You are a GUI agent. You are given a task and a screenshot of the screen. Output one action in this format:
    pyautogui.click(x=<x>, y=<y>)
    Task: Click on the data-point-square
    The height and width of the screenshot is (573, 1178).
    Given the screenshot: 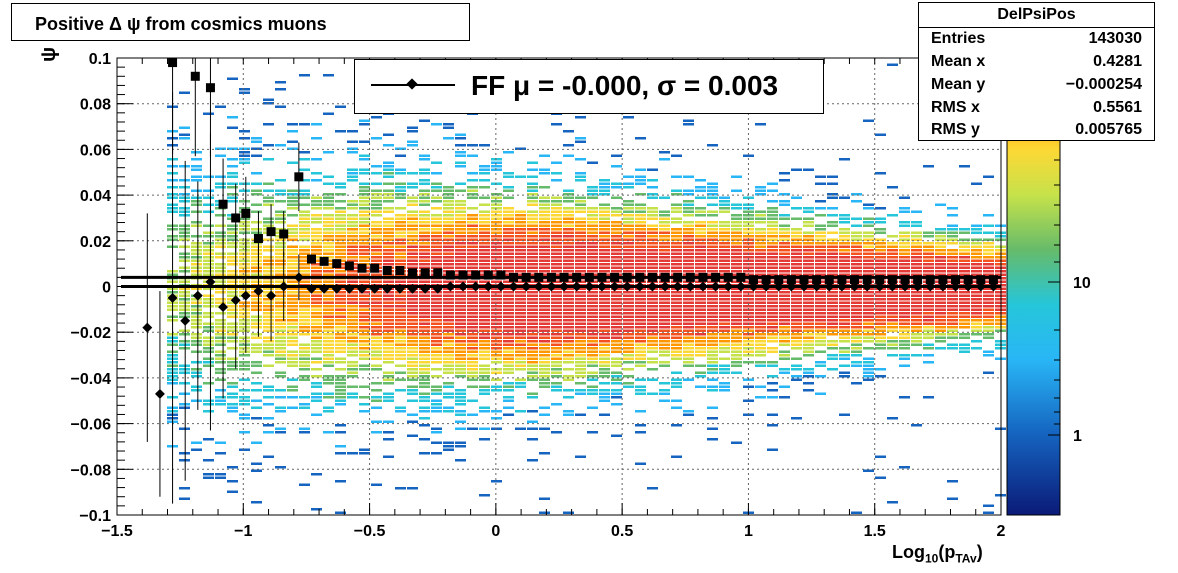 What is the action you would take?
    pyautogui.click(x=362, y=268)
    